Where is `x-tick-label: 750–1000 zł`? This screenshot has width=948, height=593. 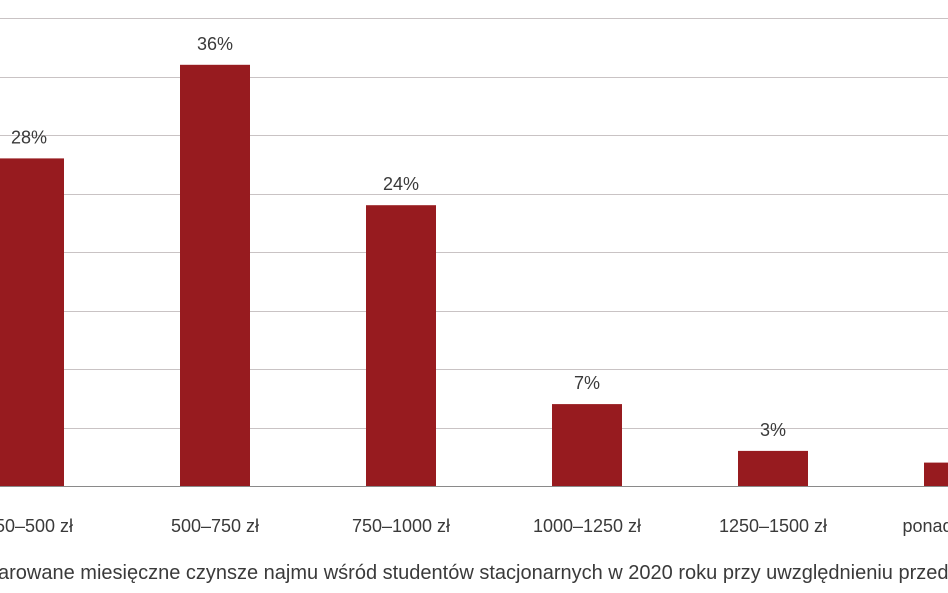
x-tick-label: 750–1000 zł is located at coordinates (401, 526).